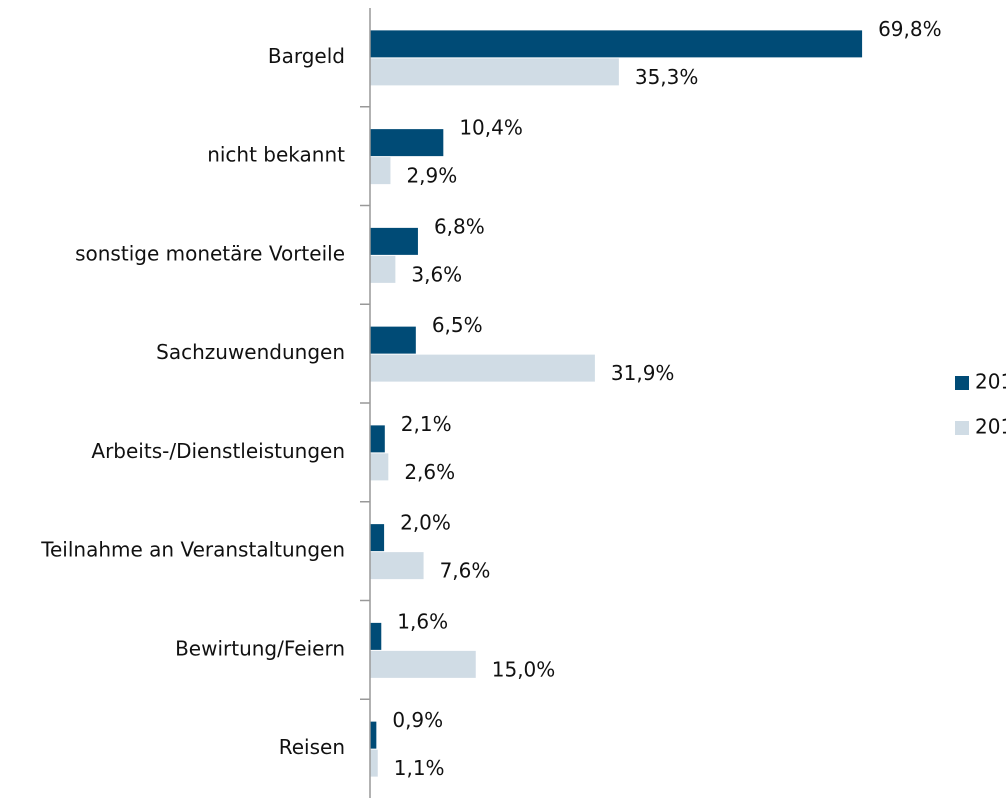 The image size is (1006, 798). I want to click on value-label: 35,3%, so click(667, 77).